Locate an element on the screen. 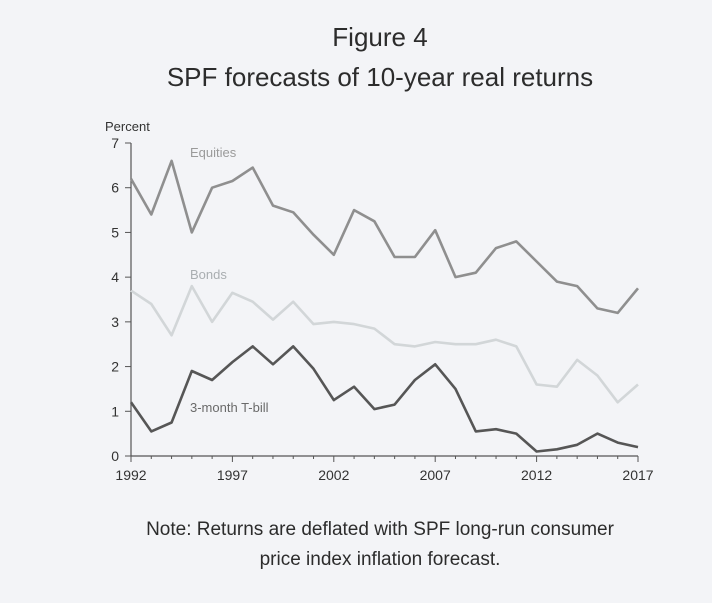 This screenshot has width=712, height=603. x-tick-label: 1992 is located at coordinates (130, 475).